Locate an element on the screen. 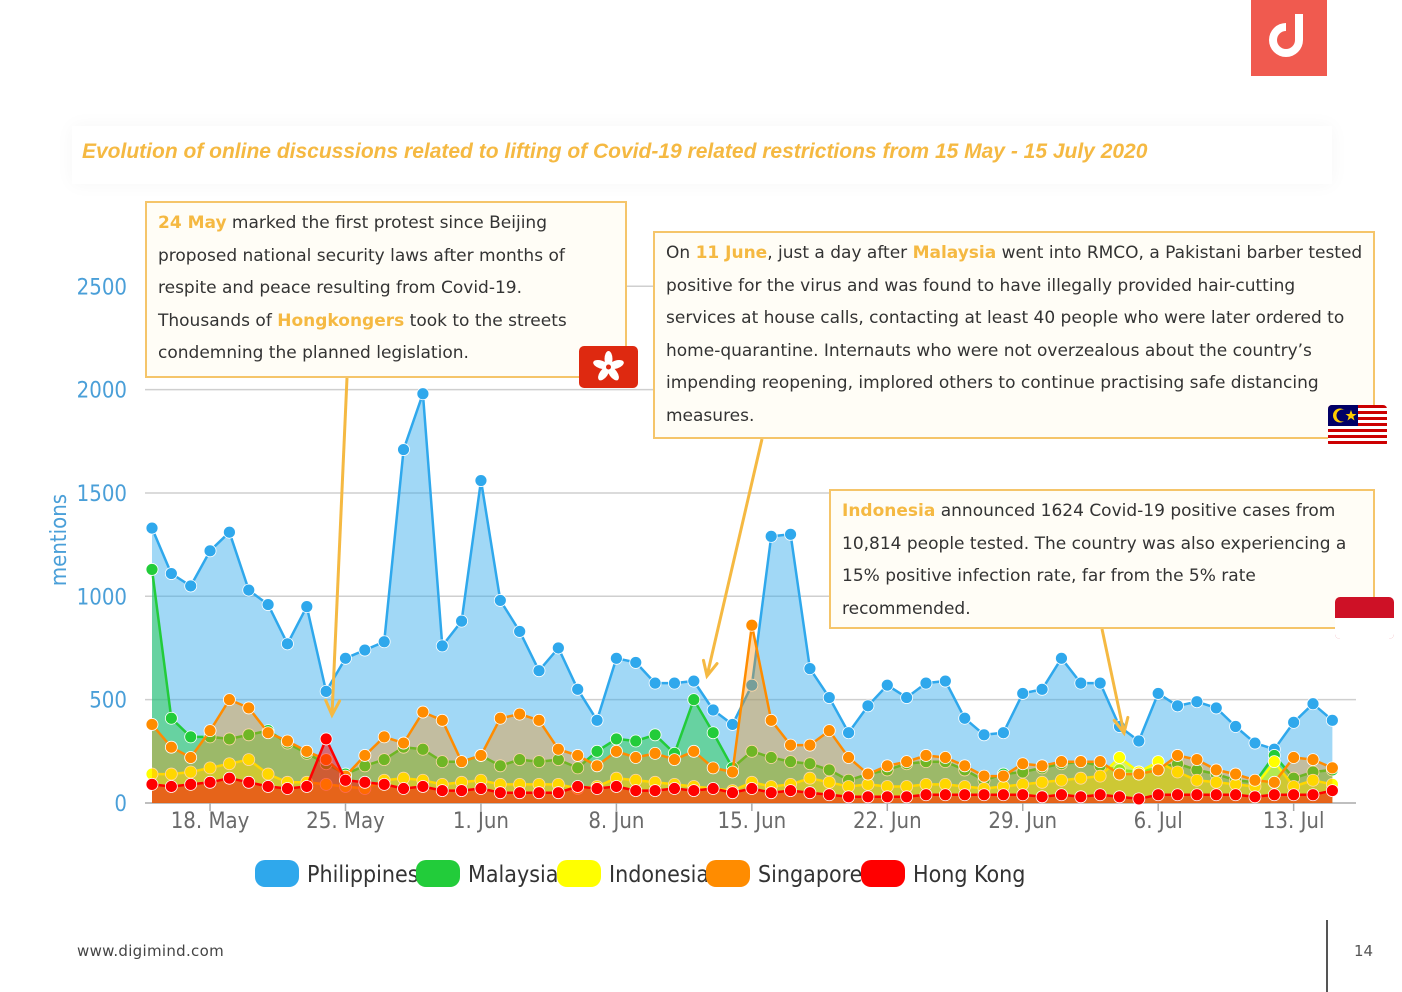  legend-label-singapore: Singapore is located at coordinates (810, 875).